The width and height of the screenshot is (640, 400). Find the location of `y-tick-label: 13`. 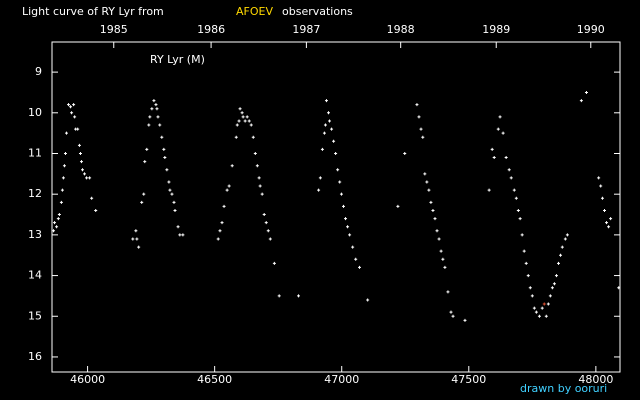

y-tick-label: 13 is located at coordinates (35, 234).